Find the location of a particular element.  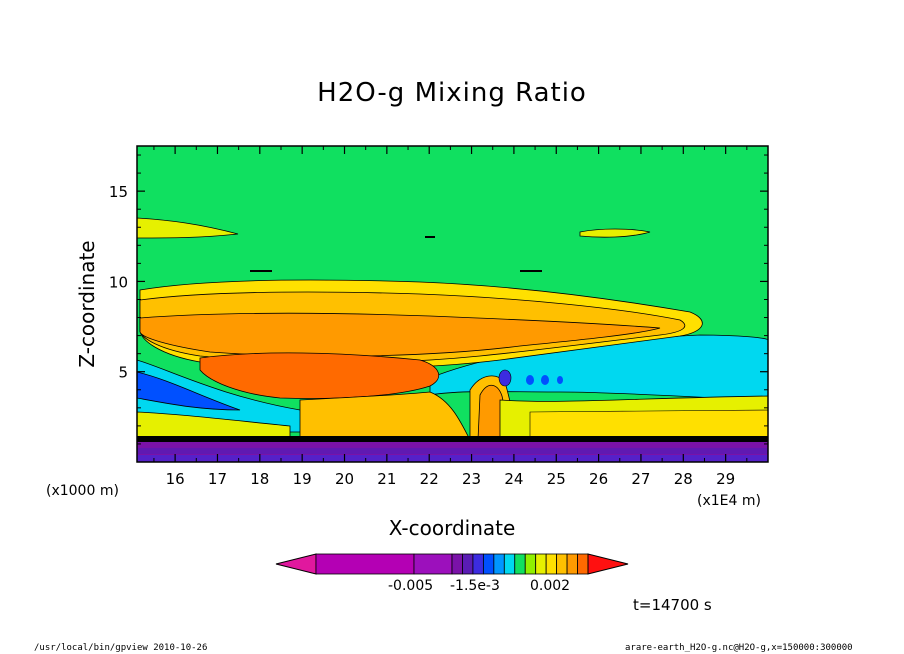

colorbar-label: -0.005 is located at coordinates (411, 586).